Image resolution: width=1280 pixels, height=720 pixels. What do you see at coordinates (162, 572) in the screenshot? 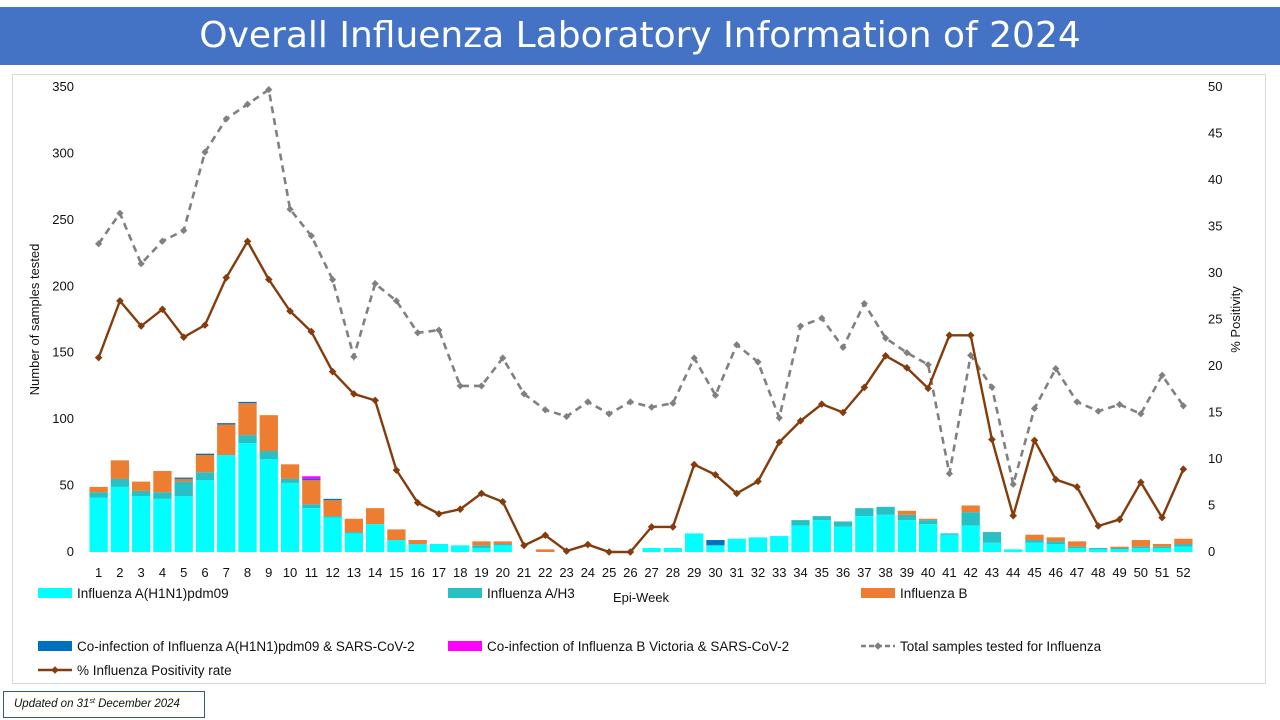
I see `x-tick-label: 4` at bounding box center [162, 572].